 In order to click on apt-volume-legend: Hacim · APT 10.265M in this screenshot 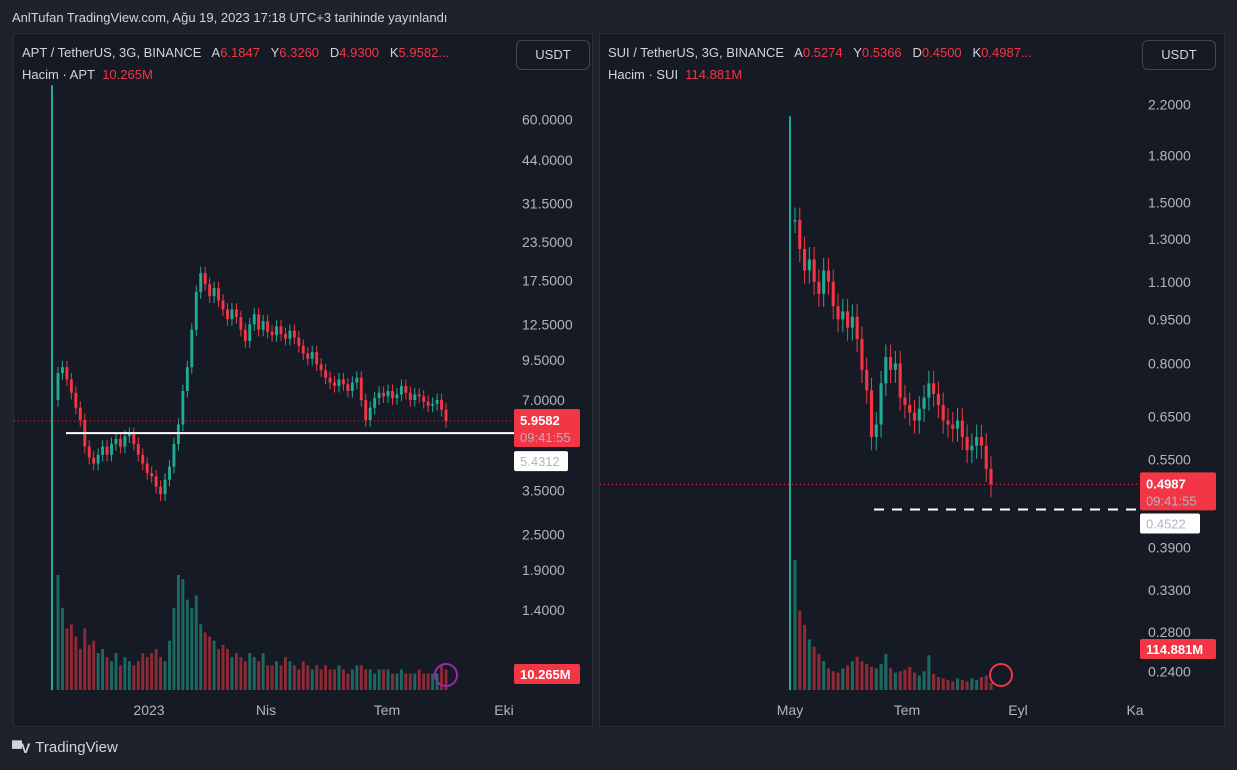, I will do `click(87, 74)`.